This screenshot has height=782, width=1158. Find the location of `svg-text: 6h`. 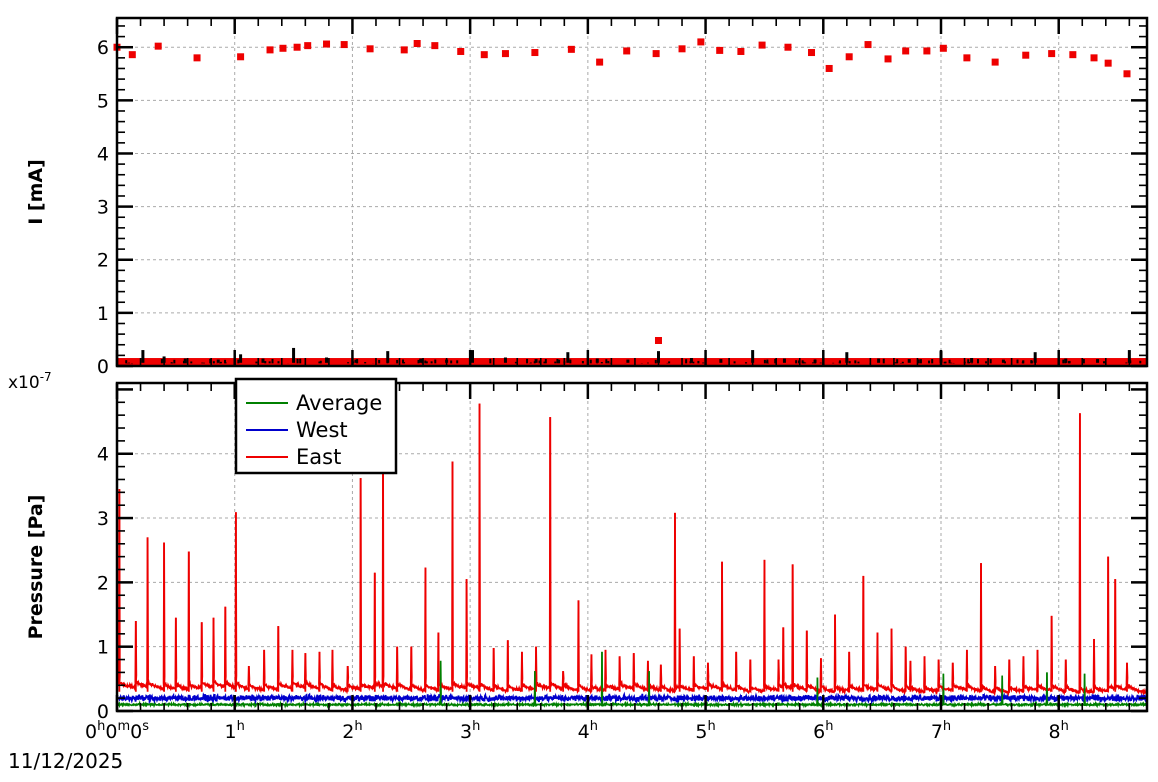

svg-text: 6h is located at coordinates (823, 731).